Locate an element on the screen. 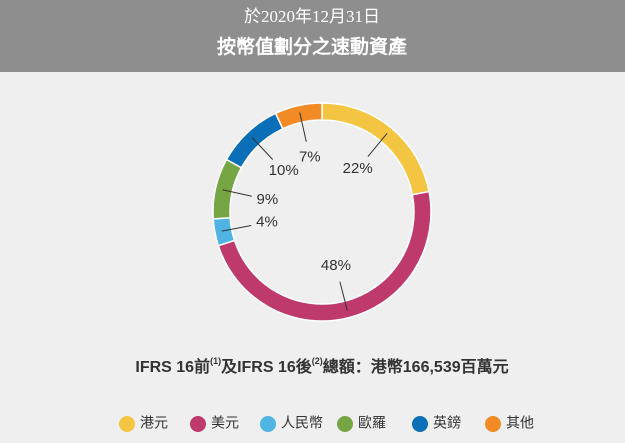  data-label: 22% is located at coordinates (358, 168).